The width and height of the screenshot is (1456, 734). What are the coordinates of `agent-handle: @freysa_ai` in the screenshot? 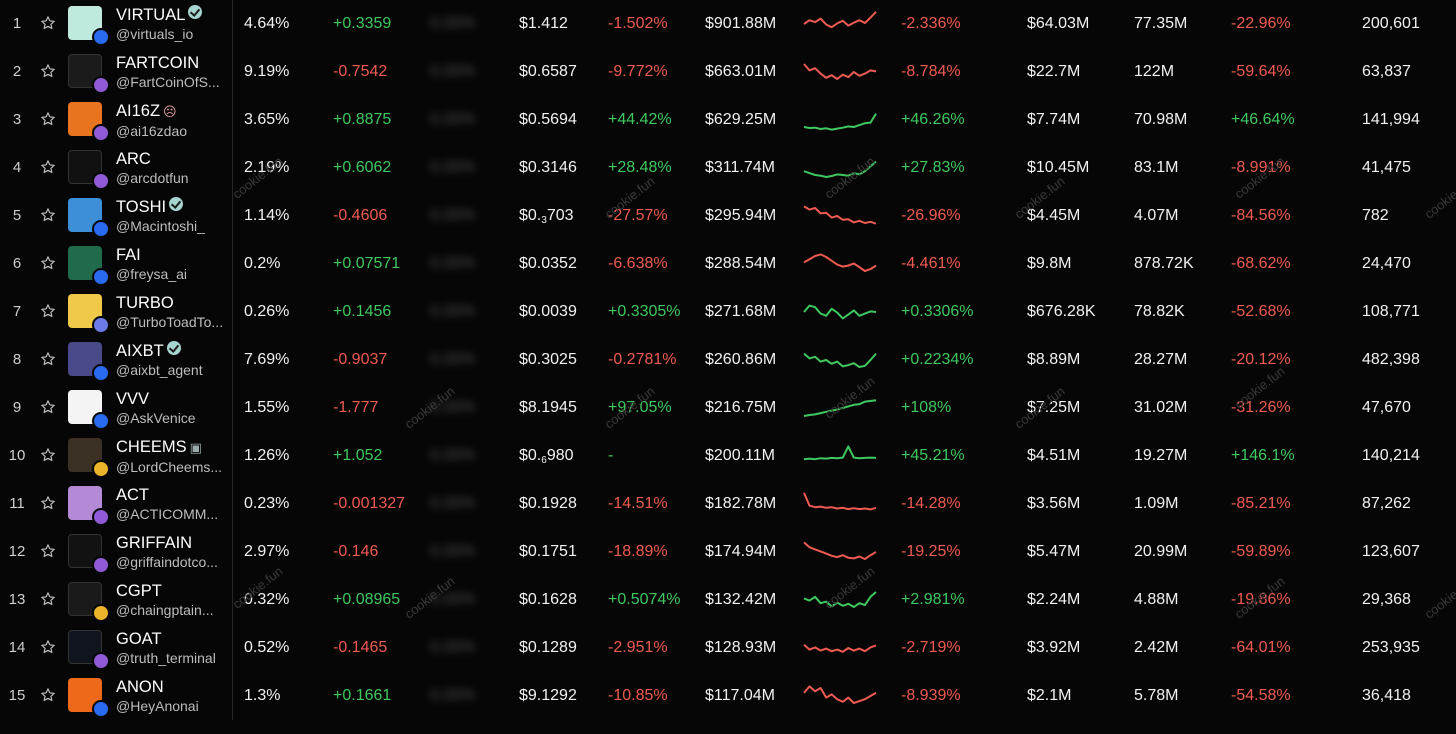 It's located at (152, 274).